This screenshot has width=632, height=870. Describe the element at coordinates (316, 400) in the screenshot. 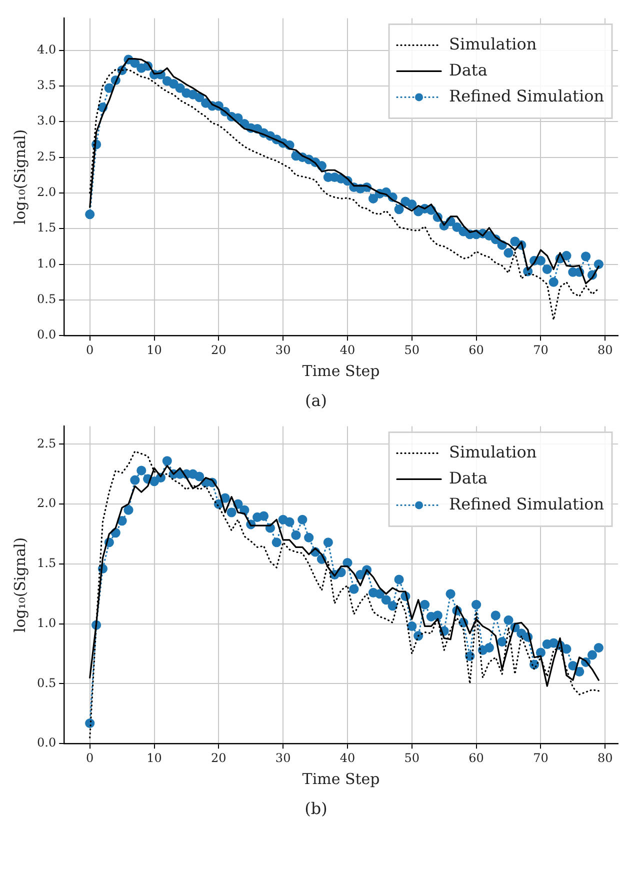

I see `text: (a)` at that location.